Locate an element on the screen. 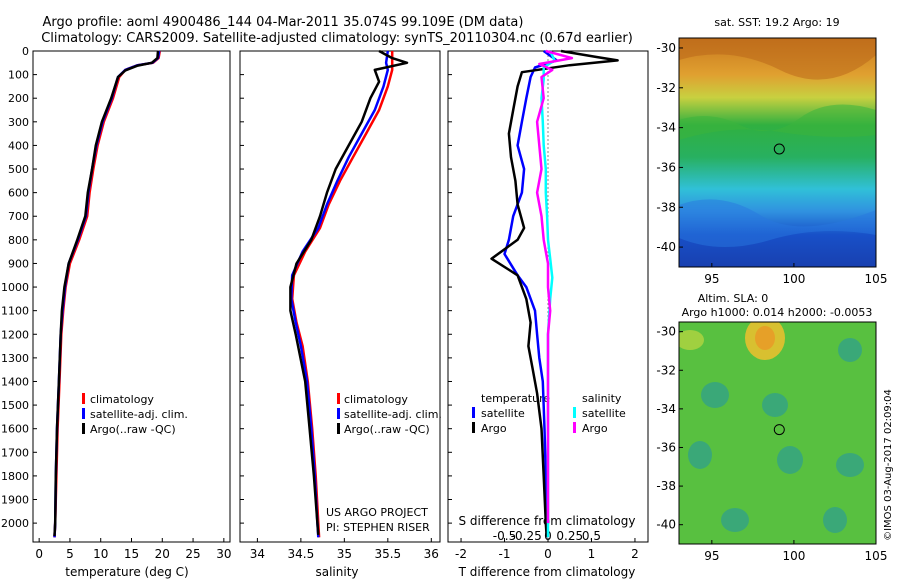  depth-tick-label: 600 is located at coordinates (18, 193).